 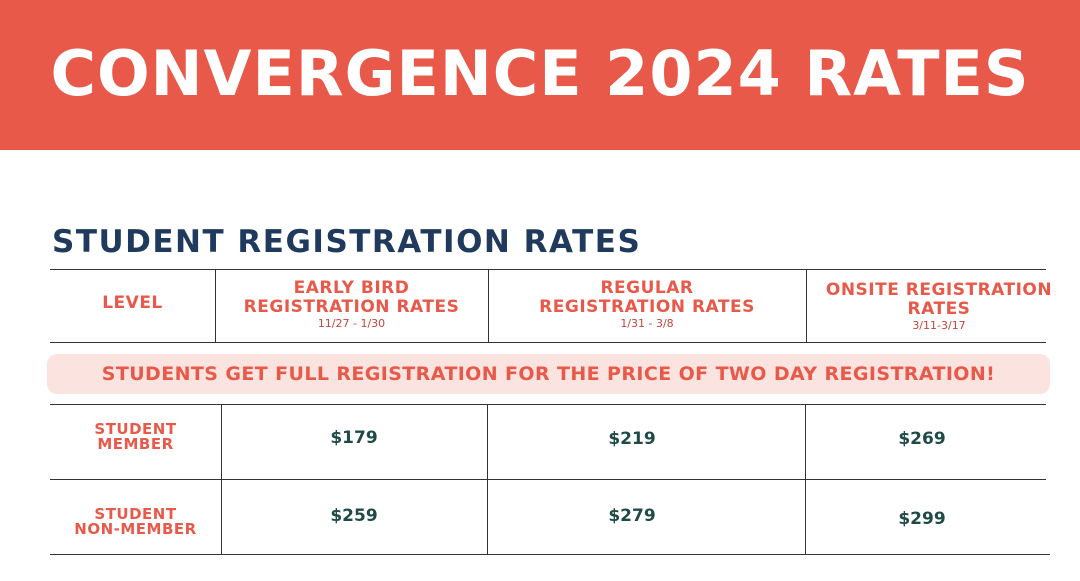 What do you see at coordinates (135, 529) in the screenshot?
I see `row-label-line2: NON-MEMBER` at bounding box center [135, 529].